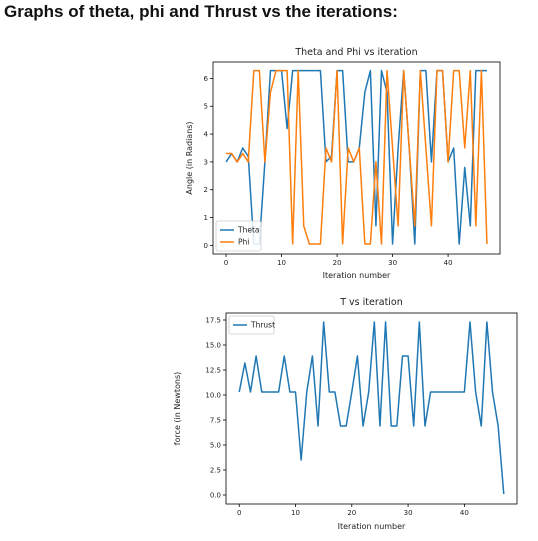 The image size is (538, 541). Describe the element at coordinates (213, 346) in the screenshot. I see `y-tick-label: 15.0` at that location.